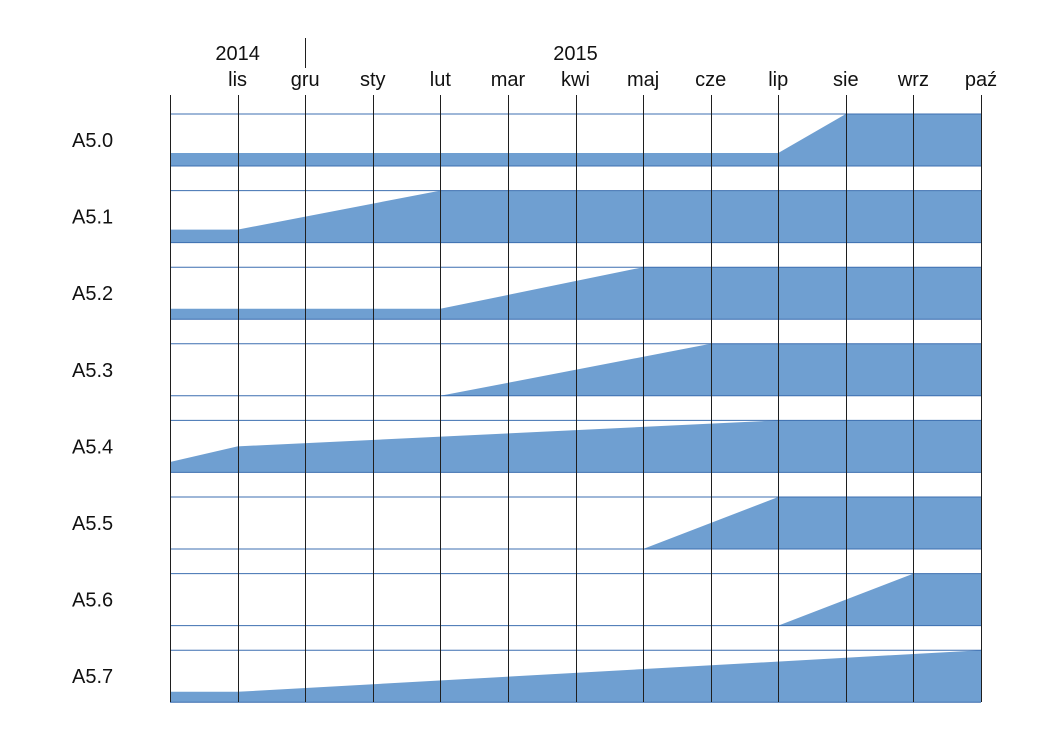 The image size is (1052, 744). I want to click on month-tick-label: lip, so click(778, 80).